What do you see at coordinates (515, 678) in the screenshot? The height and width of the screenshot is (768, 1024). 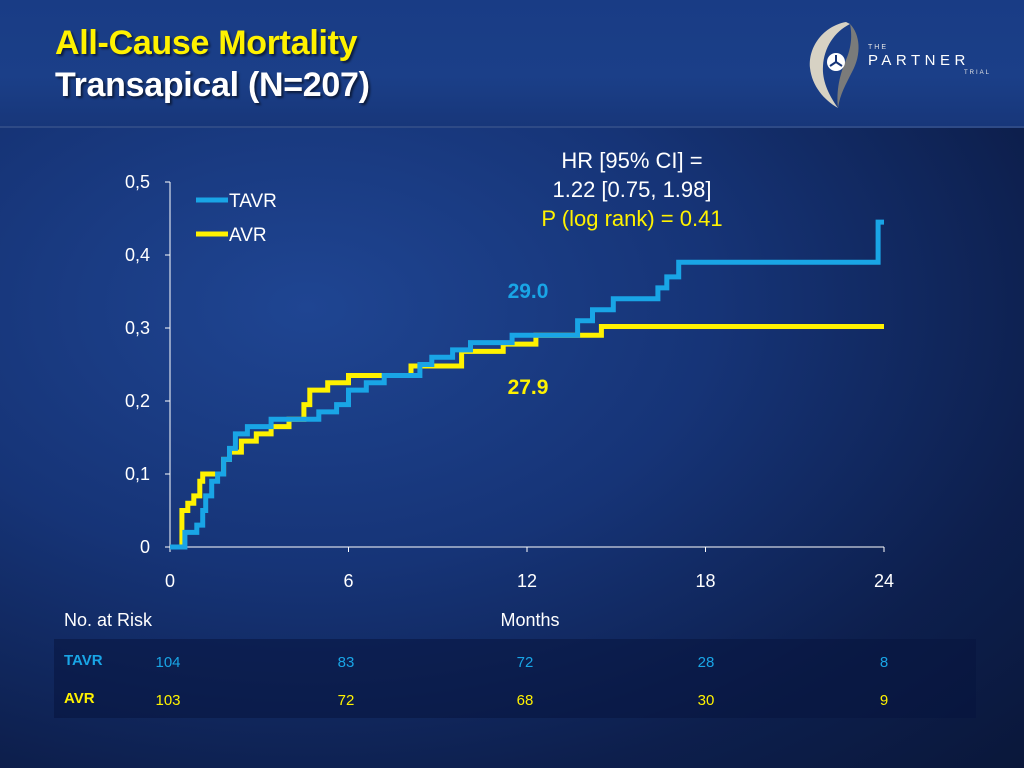 I see `risk-table: TAVR 104 83 72 28 8 AVR 103 72 68 30 9` at bounding box center [515, 678].